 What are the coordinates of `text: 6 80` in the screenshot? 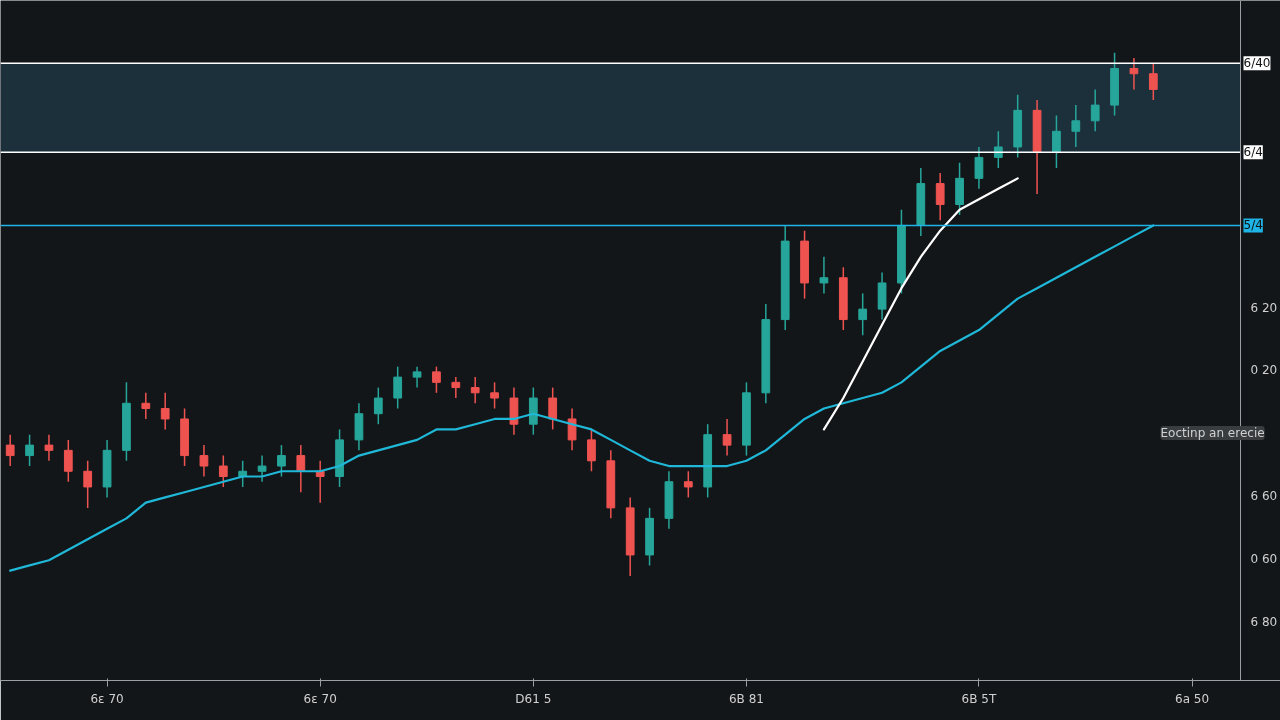 It's located at (1264, 621).